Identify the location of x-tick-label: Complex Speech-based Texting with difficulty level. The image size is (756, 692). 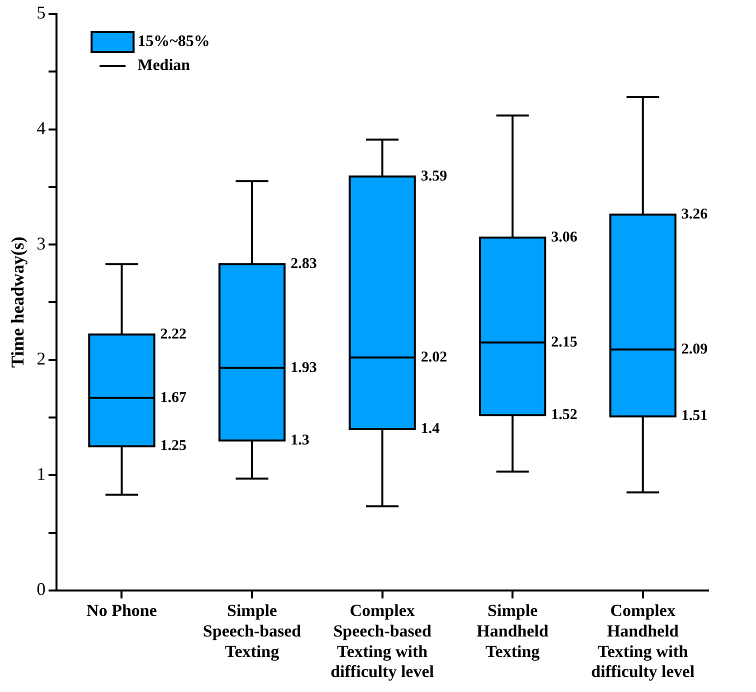
(382, 641).